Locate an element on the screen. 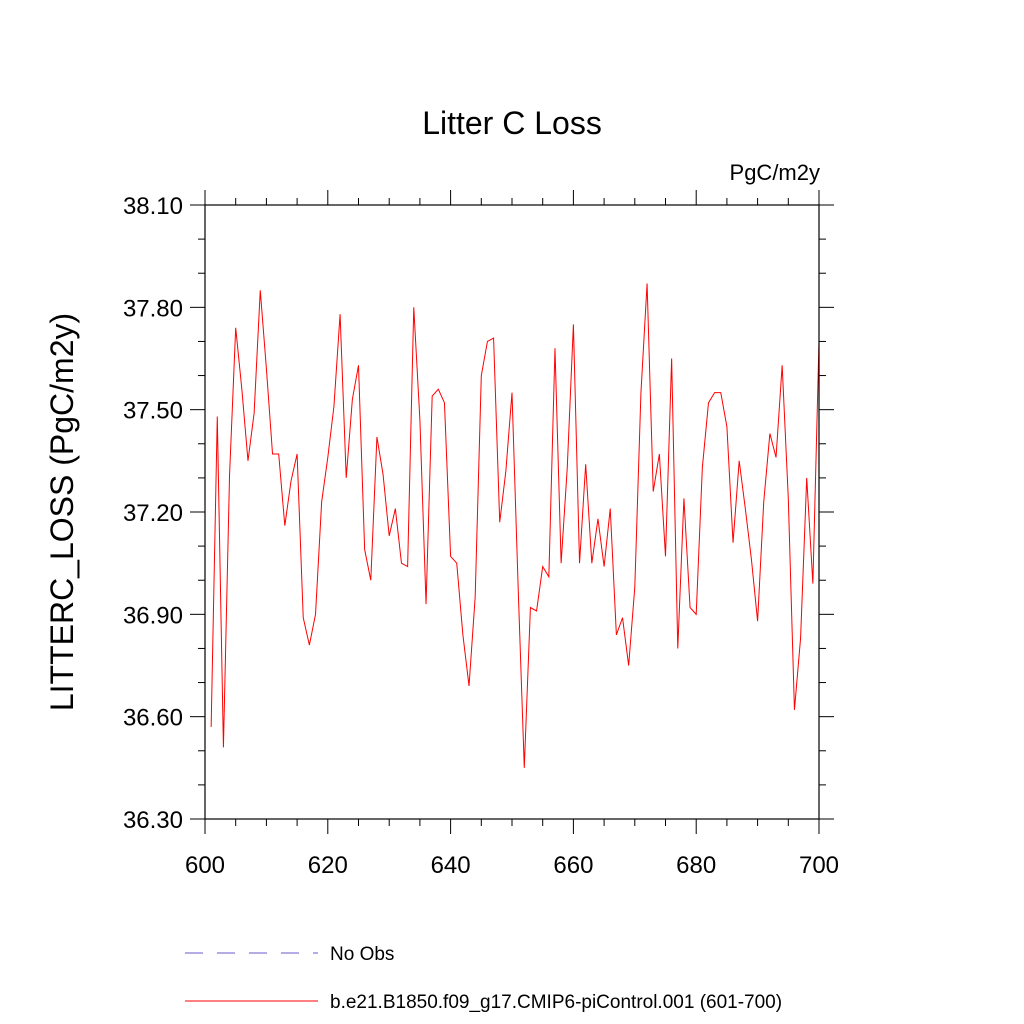 This screenshot has height=1024, width=1024. y-tick-labels: 36.30 36.60 36.90 37.20 37.50 37.80 38.10 is located at coordinates (153, 513).